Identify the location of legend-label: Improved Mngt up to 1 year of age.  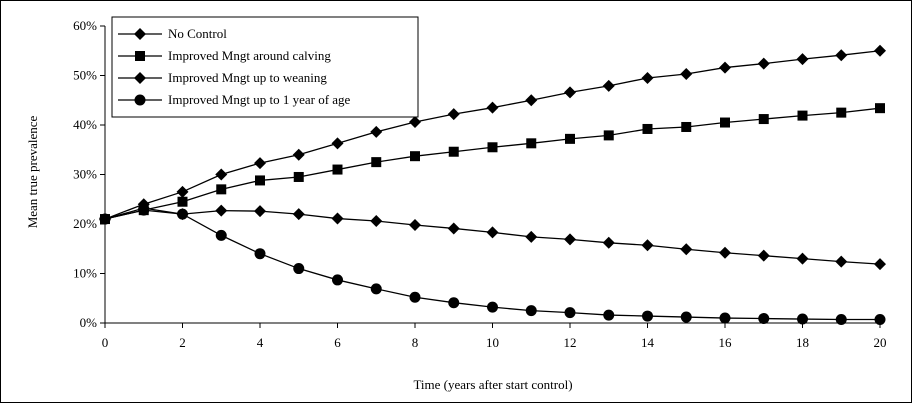
(259, 99).